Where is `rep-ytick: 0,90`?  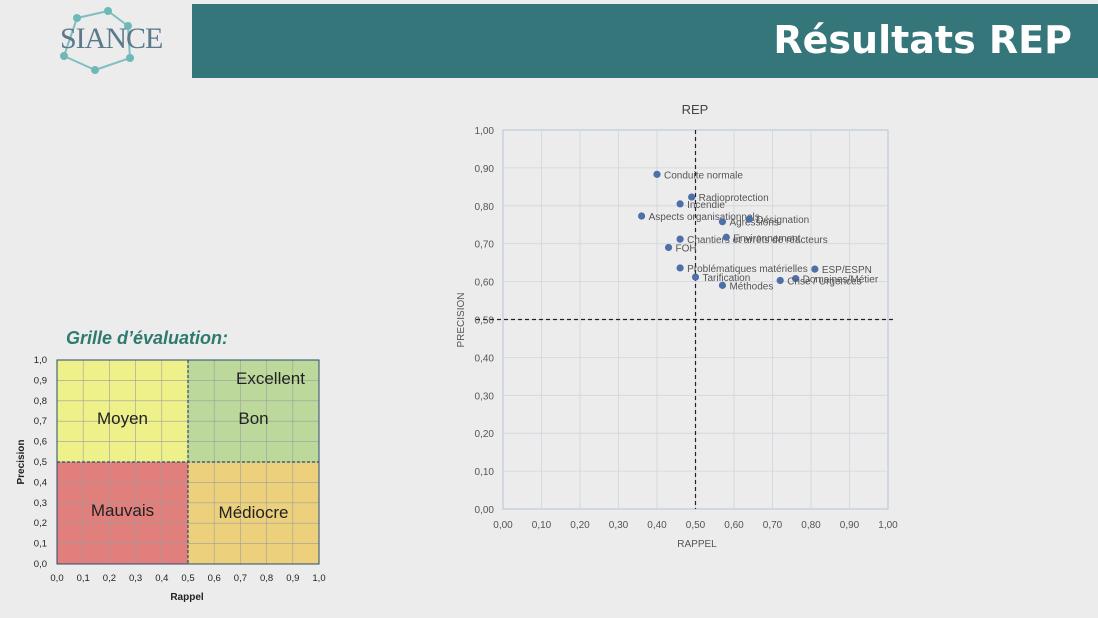
rep-ytick: 0,90 is located at coordinates (485, 169).